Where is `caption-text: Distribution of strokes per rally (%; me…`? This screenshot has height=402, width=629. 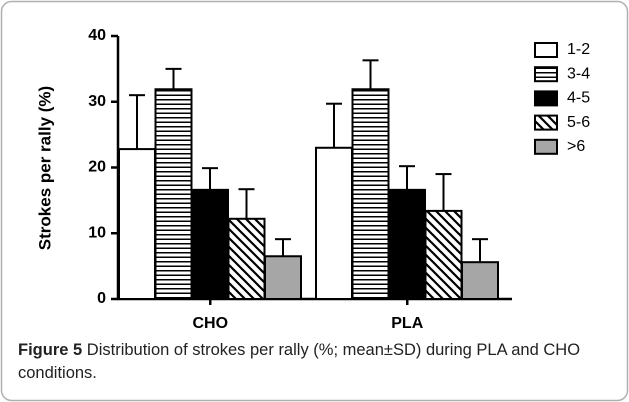 caption-text: Distribution of strokes per rally (%; me… is located at coordinates (299, 361).